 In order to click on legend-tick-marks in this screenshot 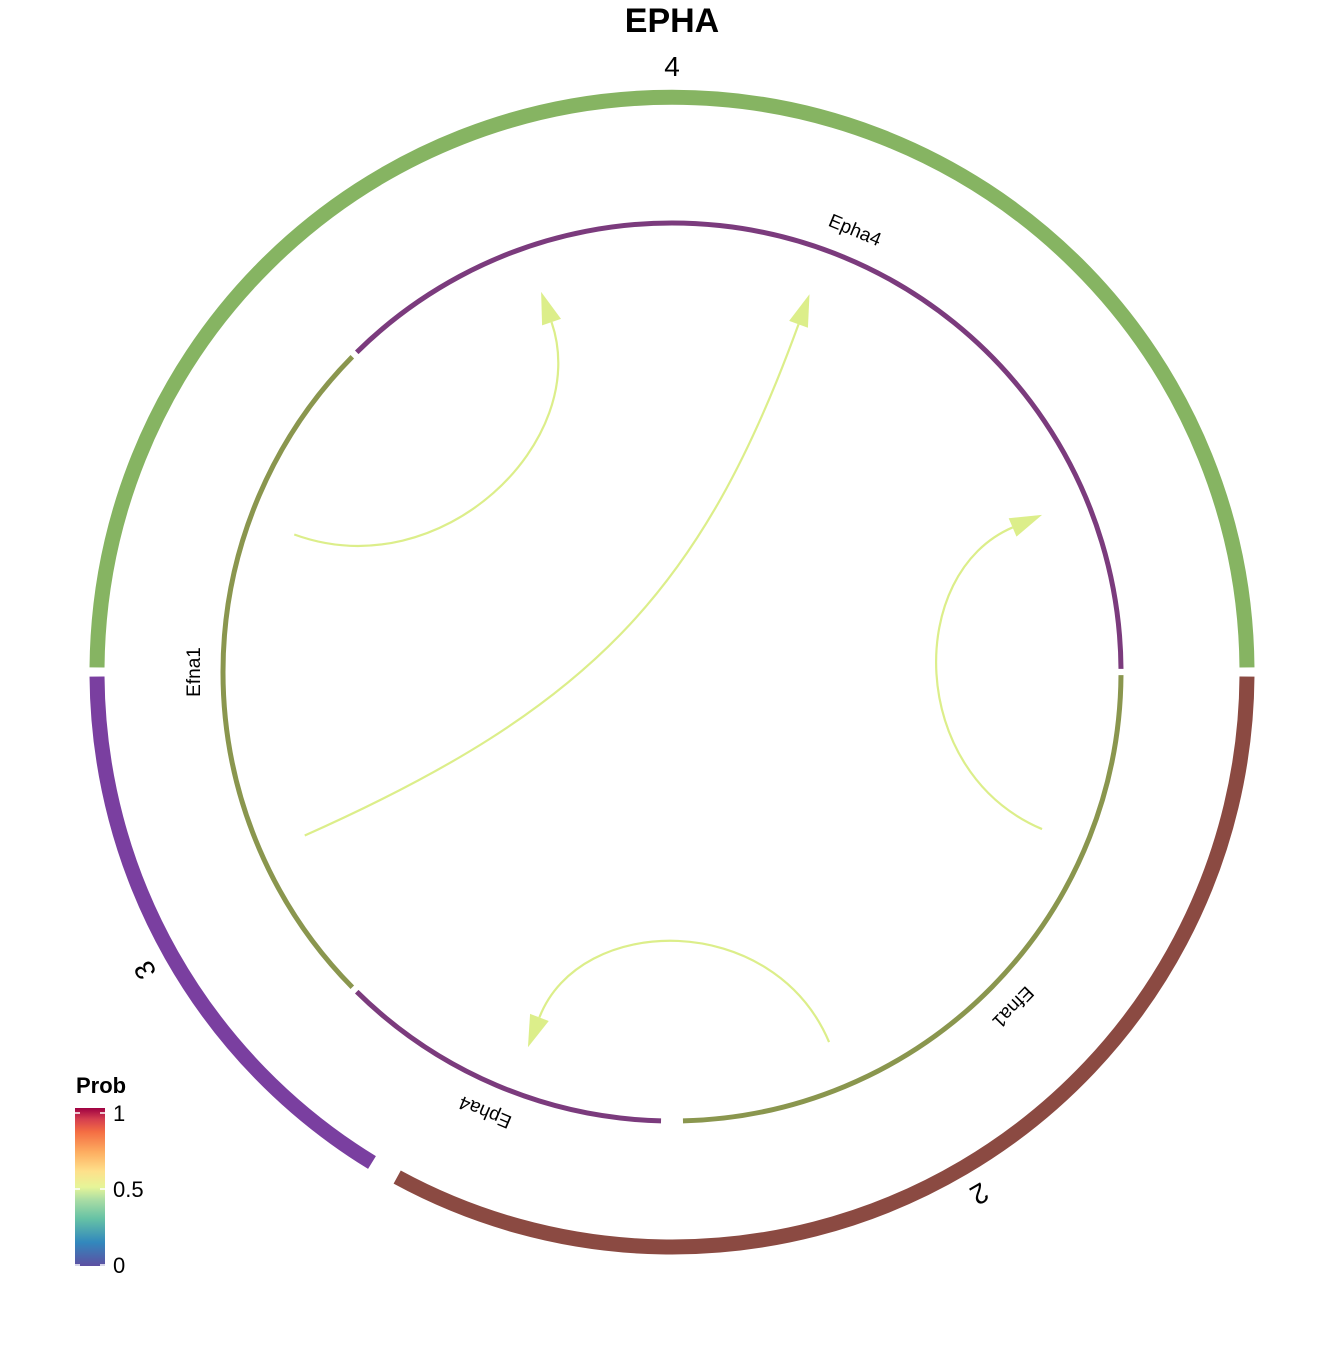, I will do `click(90, 1189)`.